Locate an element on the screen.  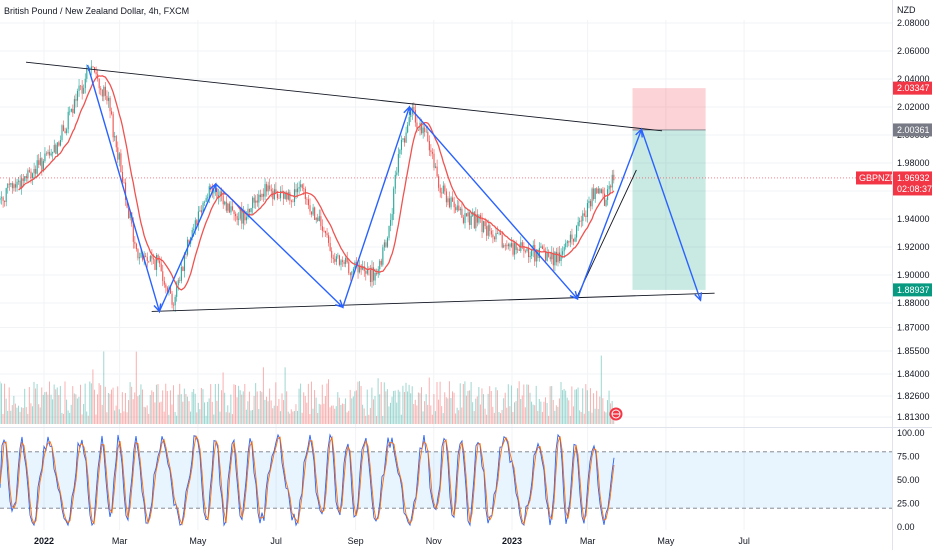
price-tag is located at coordinates (912, 88).